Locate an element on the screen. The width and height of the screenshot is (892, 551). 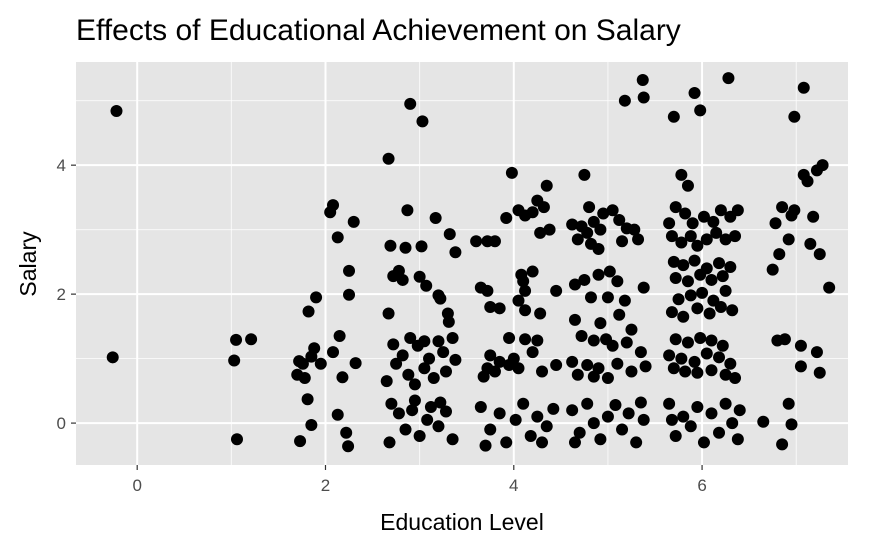
y-axis-ticks: 0 2 4 is located at coordinates (66, 294).